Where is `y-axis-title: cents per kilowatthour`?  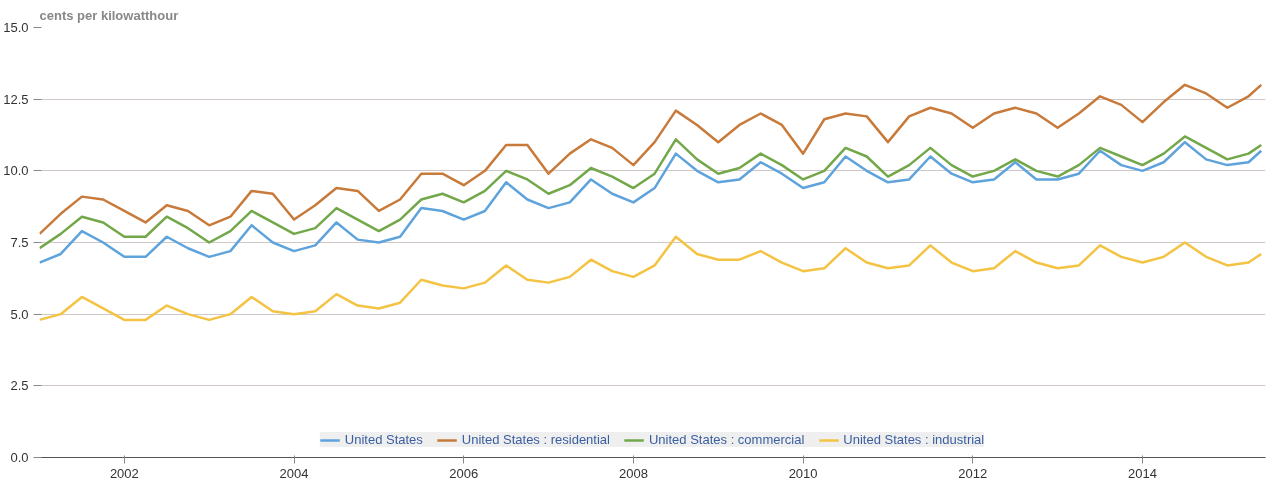
y-axis-title: cents per kilowatthour is located at coordinates (109, 15).